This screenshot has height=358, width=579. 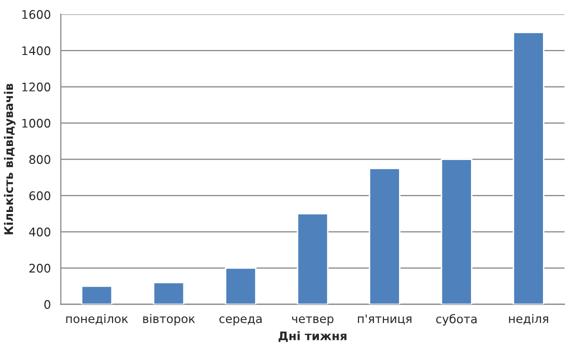 I want to click on y-tick-label: 600, so click(x=39, y=195).